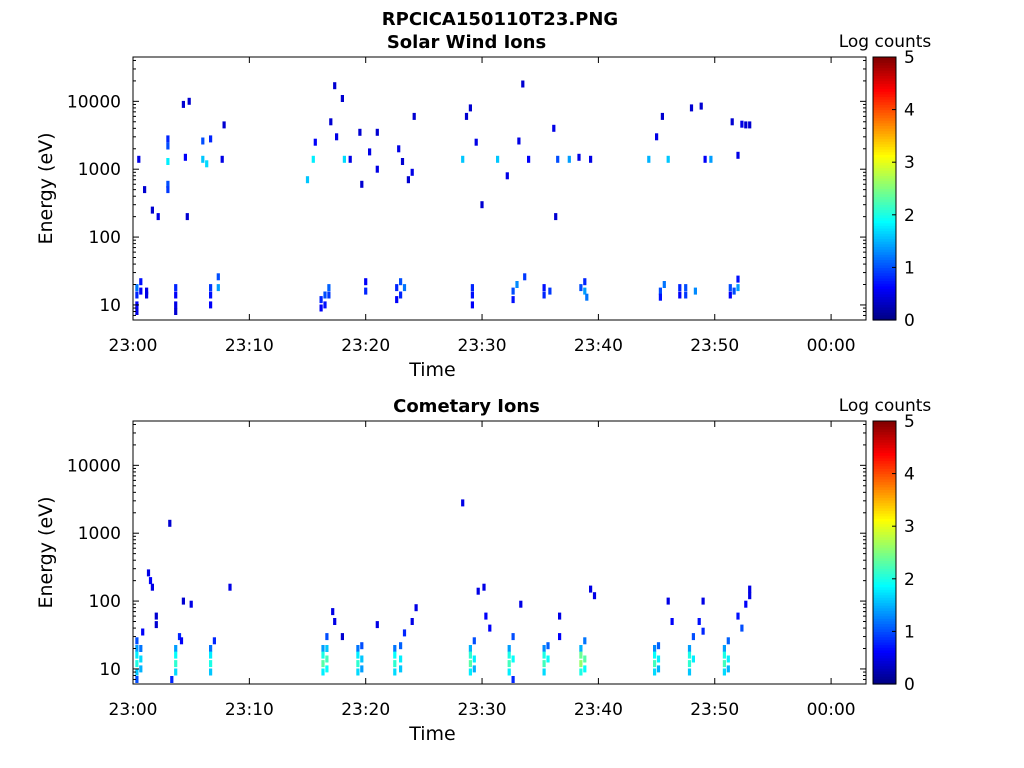 This screenshot has height=768, width=1024. What do you see at coordinates (909, 216) in the screenshot?
I see `colorbar-tick-label: 2` at bounding box center [909, 216].